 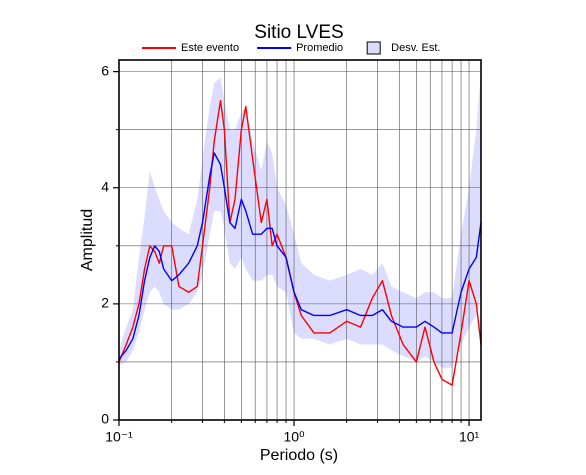 I want to click on chart-title: Sitio LVES, so click(x=298, y=32).